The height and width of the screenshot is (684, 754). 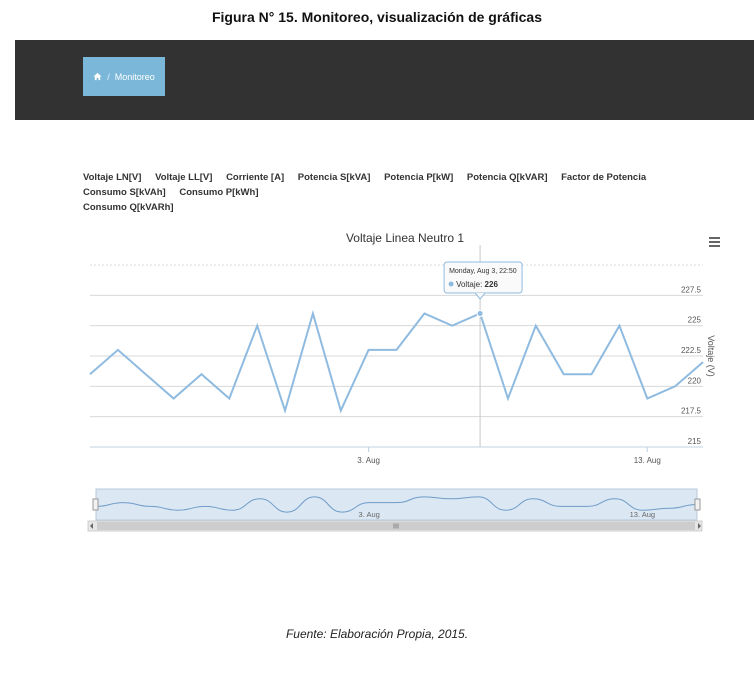 What do you see at coordinates (480, 296) in the screenshot?
I see `tooltip-pointer` at bounding box center [480, 296].